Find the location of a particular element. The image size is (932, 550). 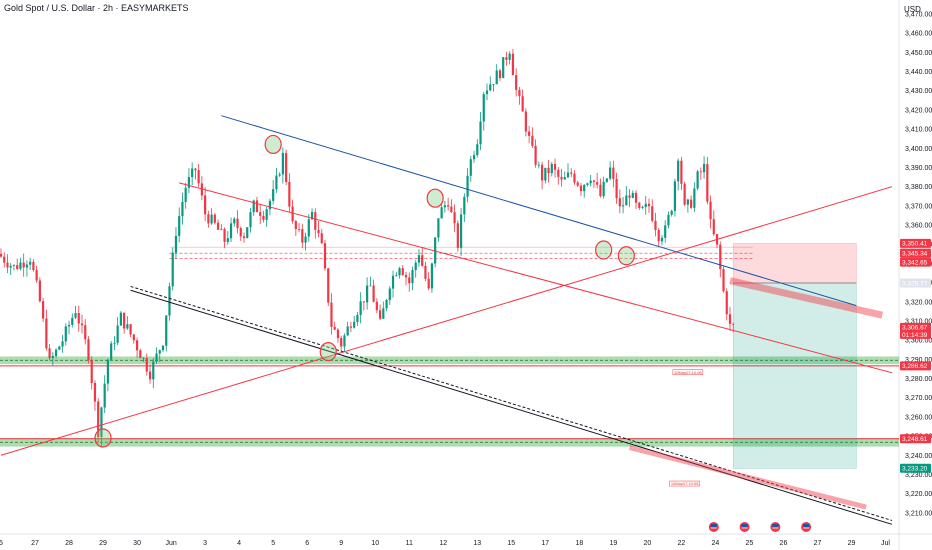

x-tick-label: 10 is located at coordinates (375, 543).